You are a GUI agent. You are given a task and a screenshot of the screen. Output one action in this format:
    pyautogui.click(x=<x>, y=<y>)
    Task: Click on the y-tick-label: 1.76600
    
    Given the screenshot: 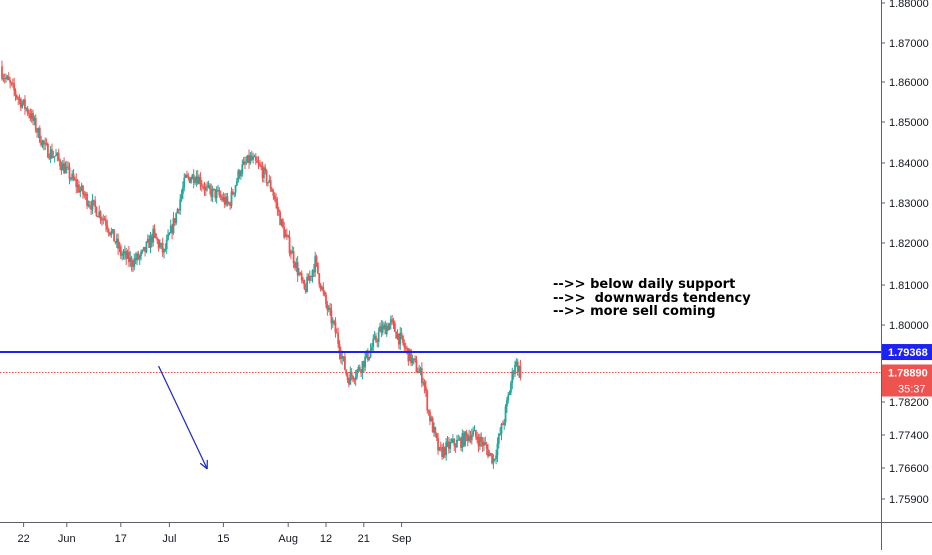 What is the action you would take?
    pyautogui.click(x=909, y=469)
    